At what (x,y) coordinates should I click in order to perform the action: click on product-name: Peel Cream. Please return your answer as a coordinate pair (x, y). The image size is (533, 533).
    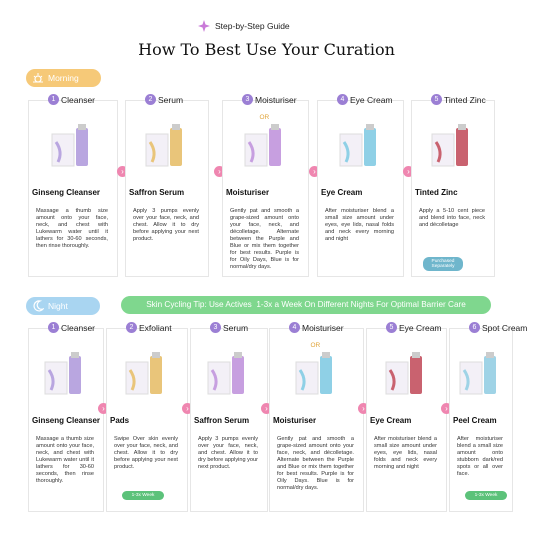
    Looking at the image, I should click on (475, 420).